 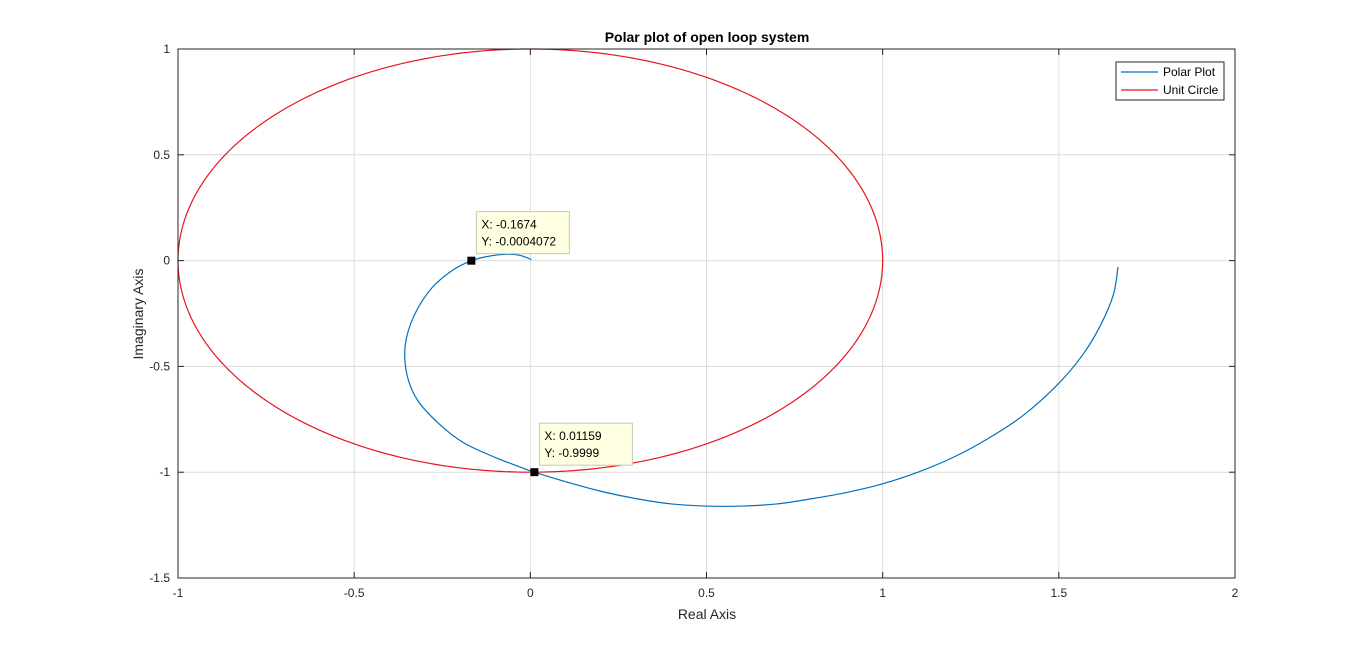 I want to click on legend: Polar Plot Unit Circle, so click(x=1170, y=81).